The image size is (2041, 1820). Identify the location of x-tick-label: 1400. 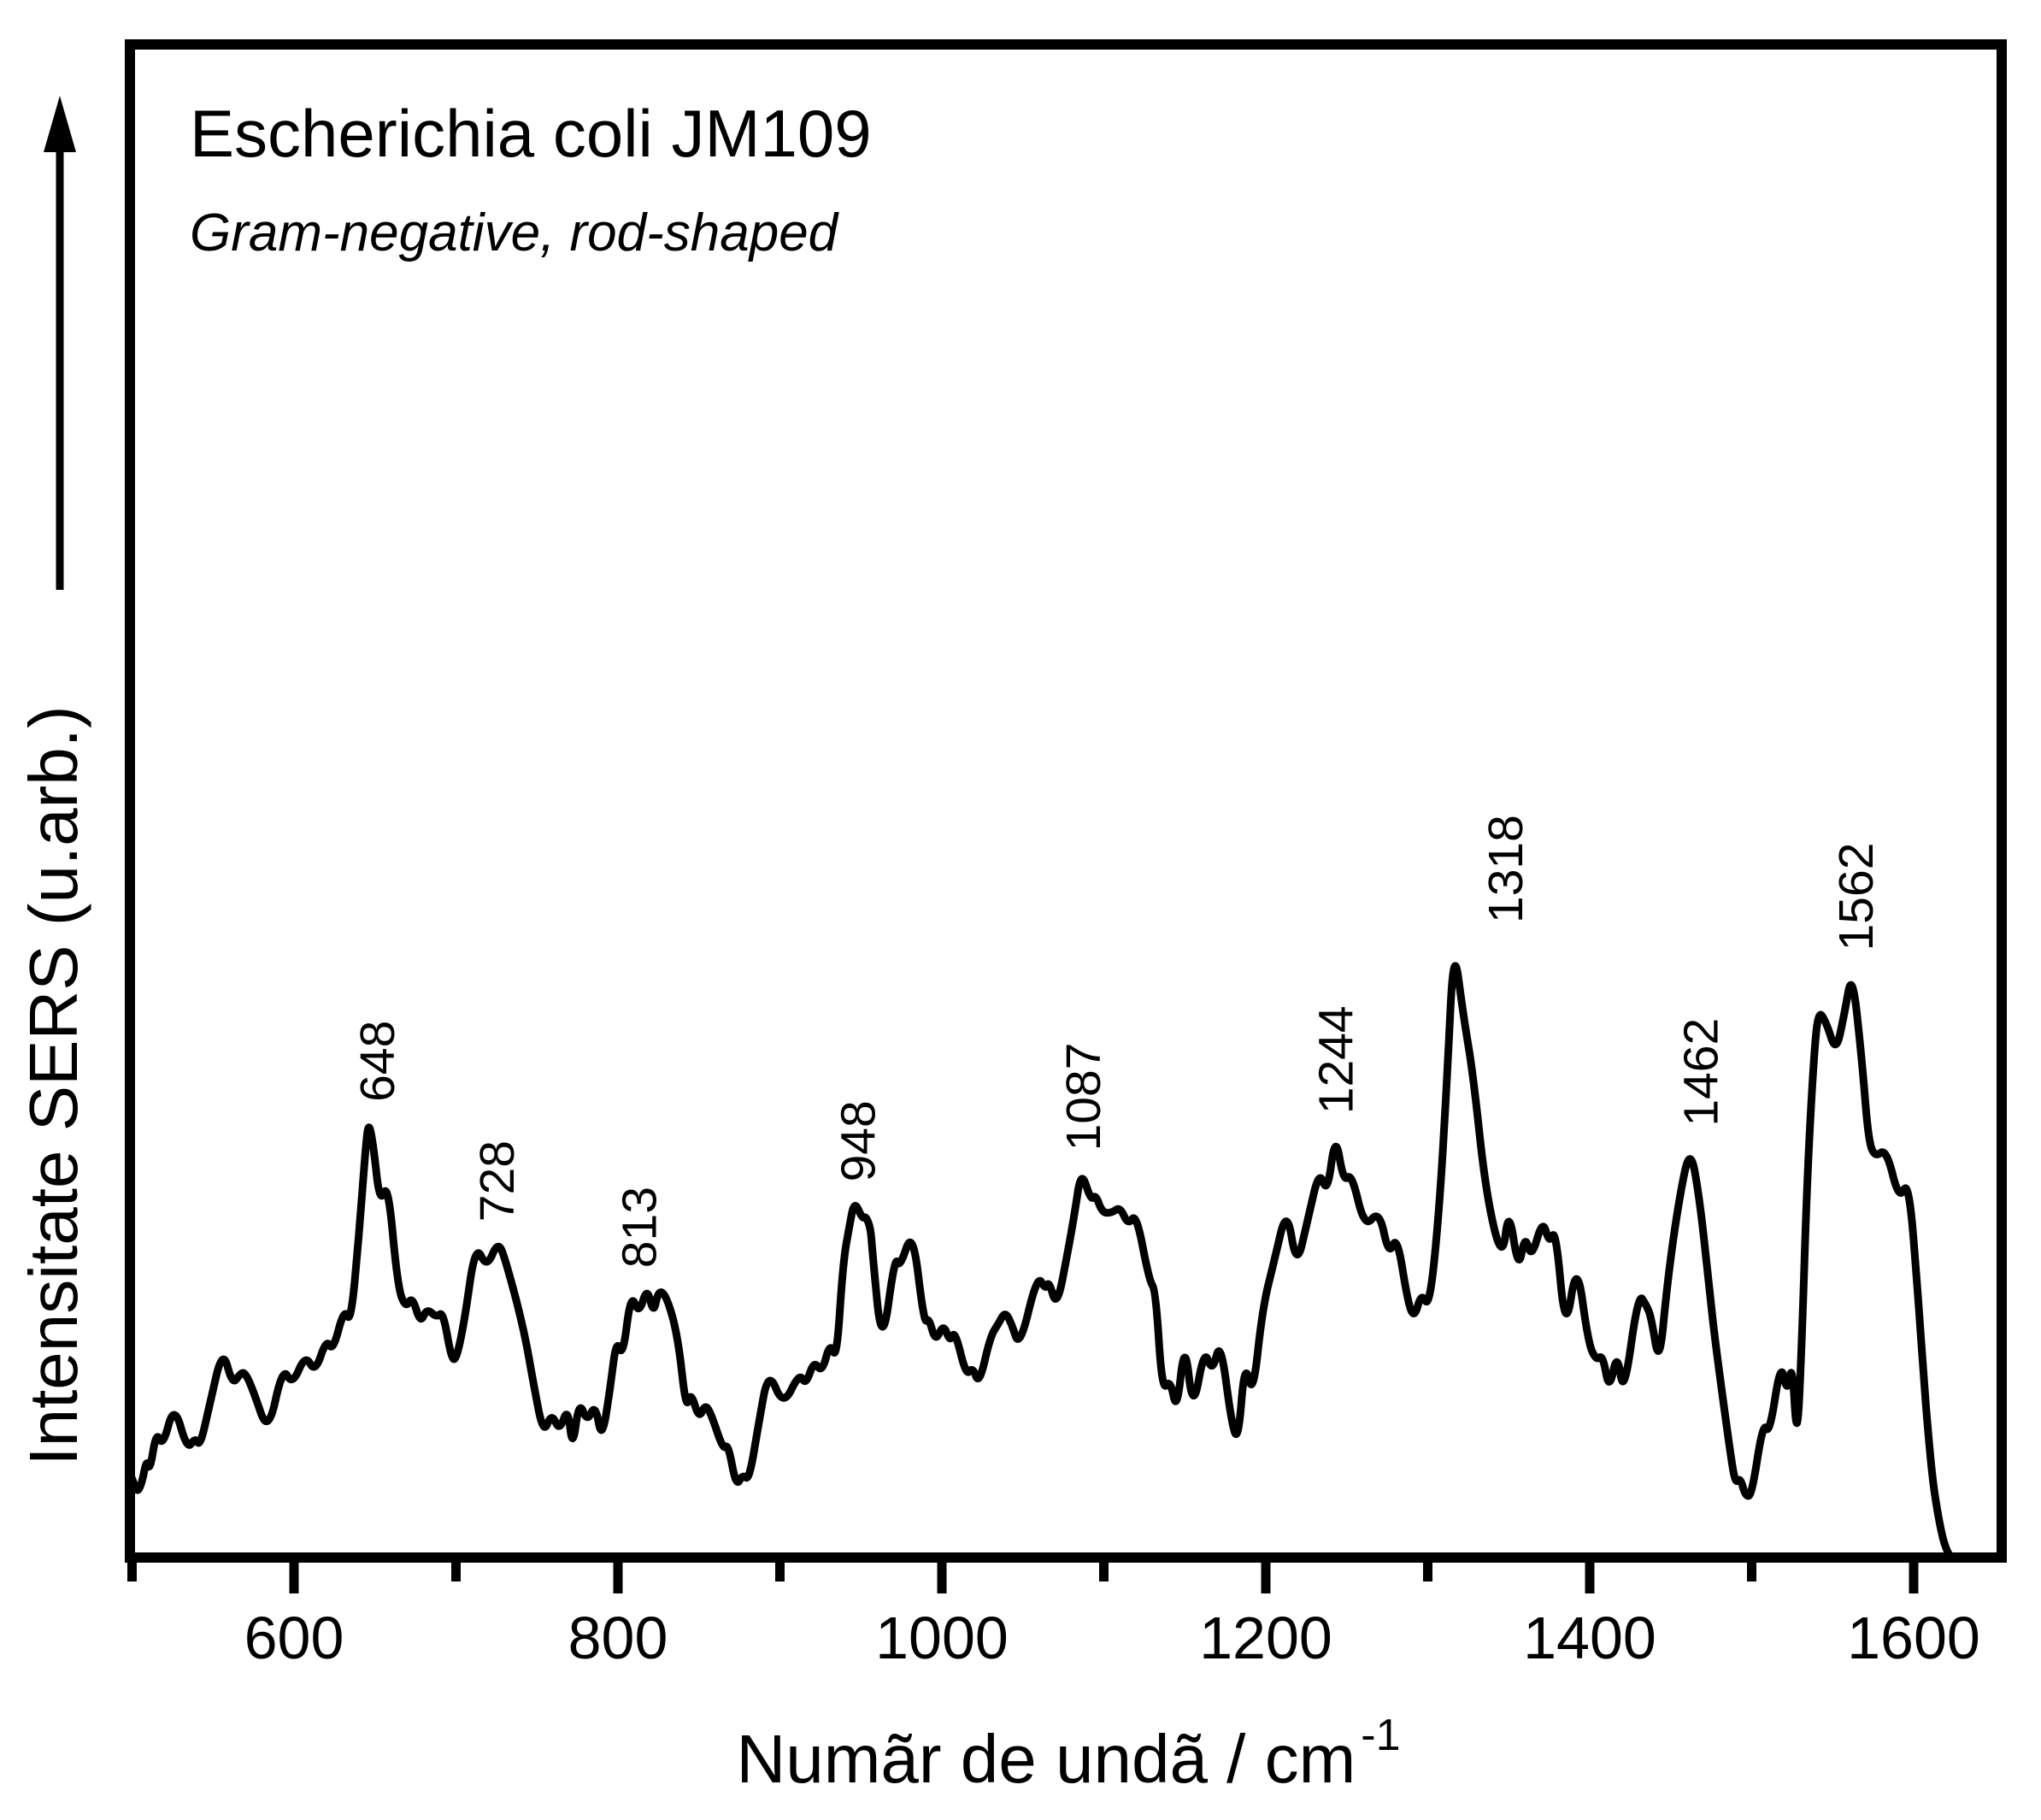
(1589, 1638).